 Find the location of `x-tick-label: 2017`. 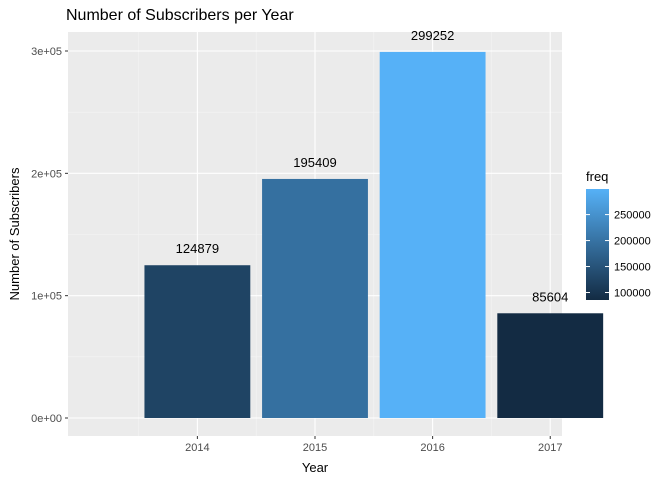

x-tick-label: 2017 is located at coordinates (550, 448).